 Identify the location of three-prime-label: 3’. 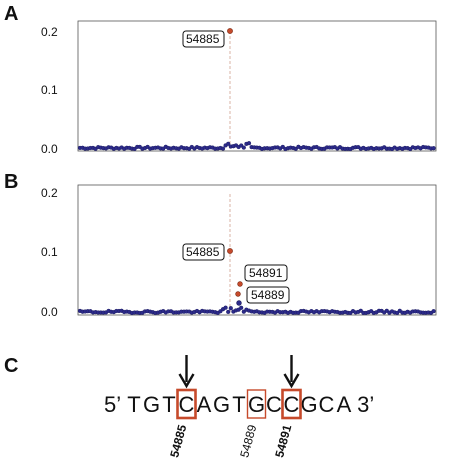
(365, 404).